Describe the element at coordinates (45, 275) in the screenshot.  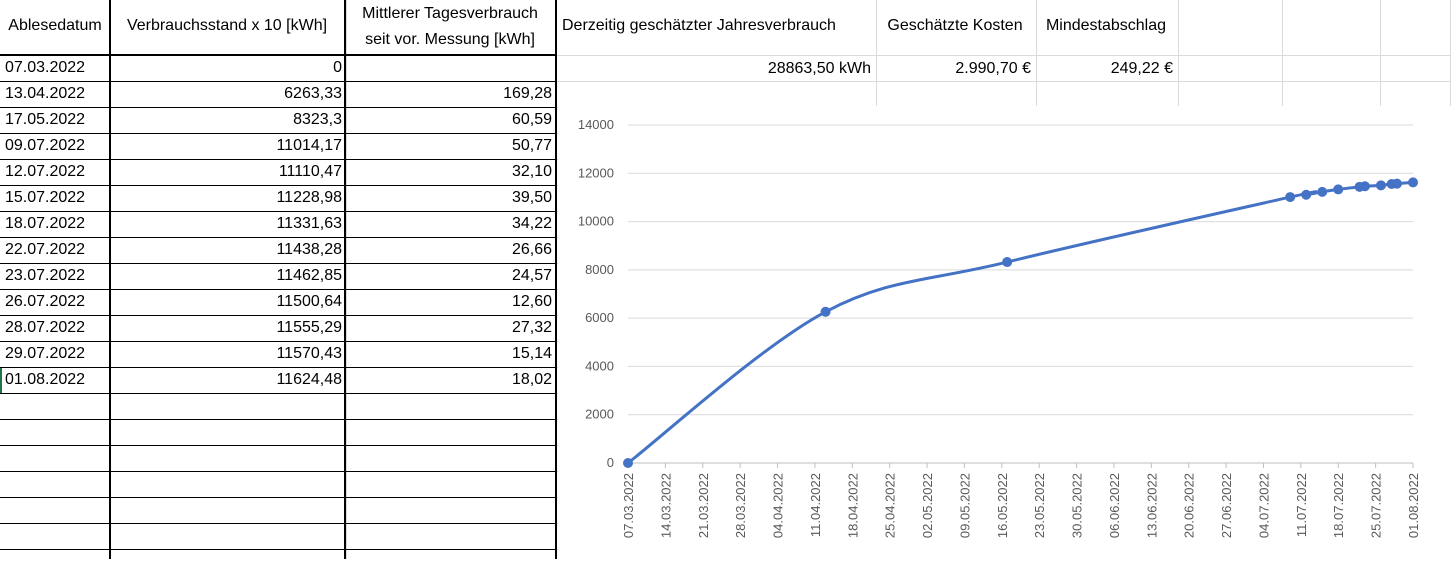
I see `table-cell-date: 23.07.2022` at that location.